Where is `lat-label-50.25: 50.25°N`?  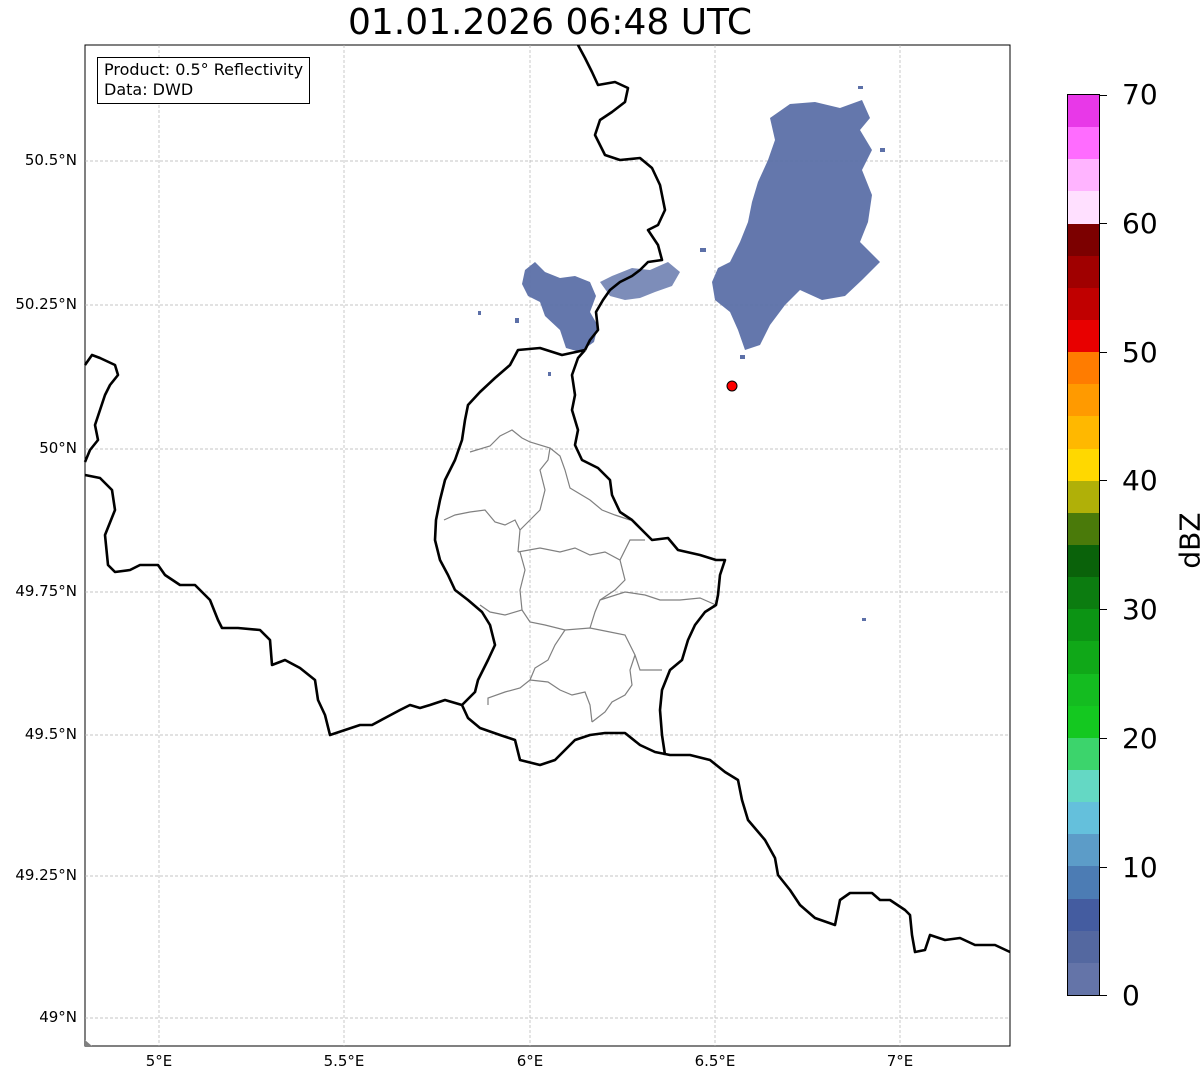 lat-label-50.25: 50.25°N is located at coordinates (46, 304).